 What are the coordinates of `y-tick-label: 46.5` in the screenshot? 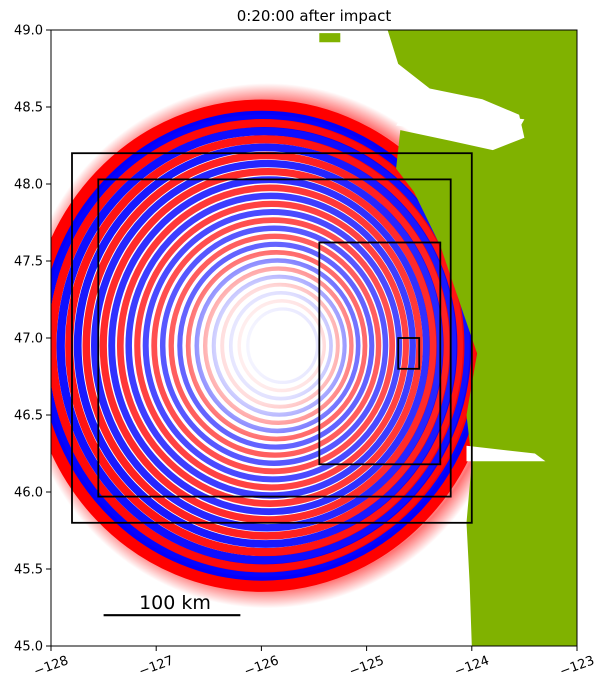 It's located at (28, 416).